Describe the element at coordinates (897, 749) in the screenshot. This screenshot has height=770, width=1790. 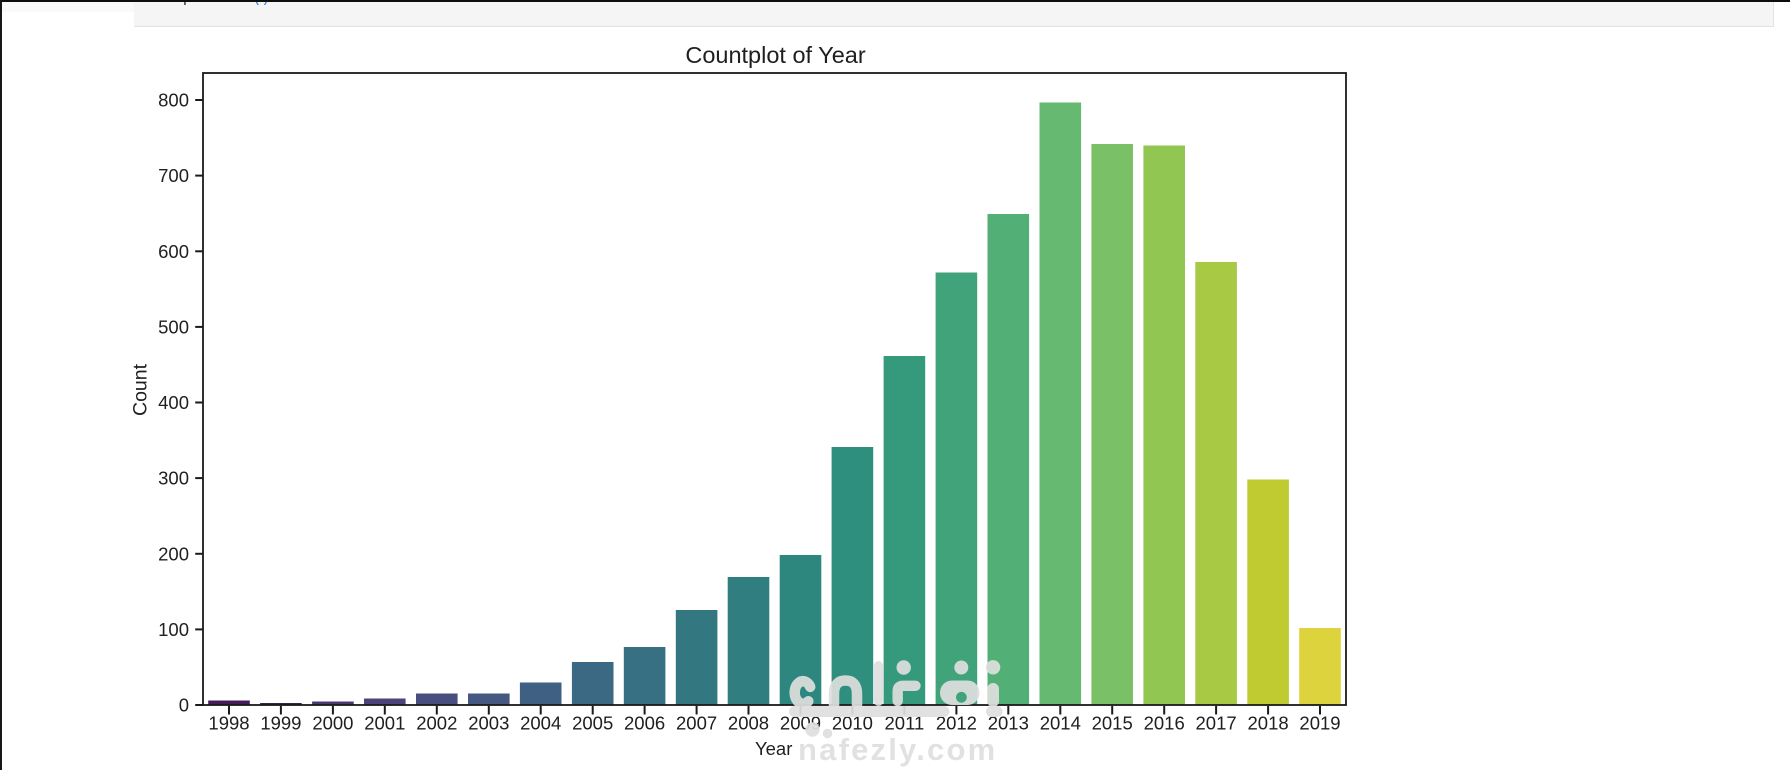
I see `svg-text: nafezly.com` at that location.